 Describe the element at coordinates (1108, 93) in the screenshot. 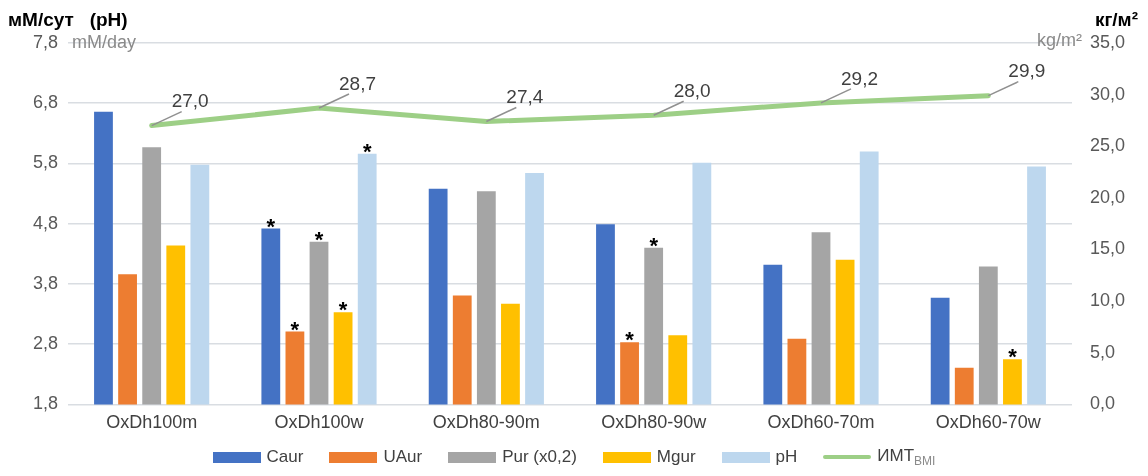

I see `y2-tick-label: 30,0` at that location.